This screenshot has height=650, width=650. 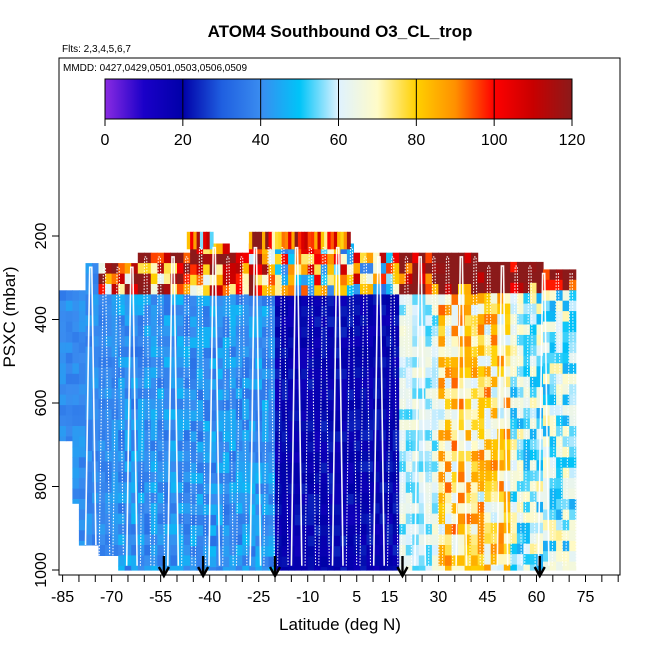 I want to click on colorbar-tick-label: 100, so click(x=494, y=140).